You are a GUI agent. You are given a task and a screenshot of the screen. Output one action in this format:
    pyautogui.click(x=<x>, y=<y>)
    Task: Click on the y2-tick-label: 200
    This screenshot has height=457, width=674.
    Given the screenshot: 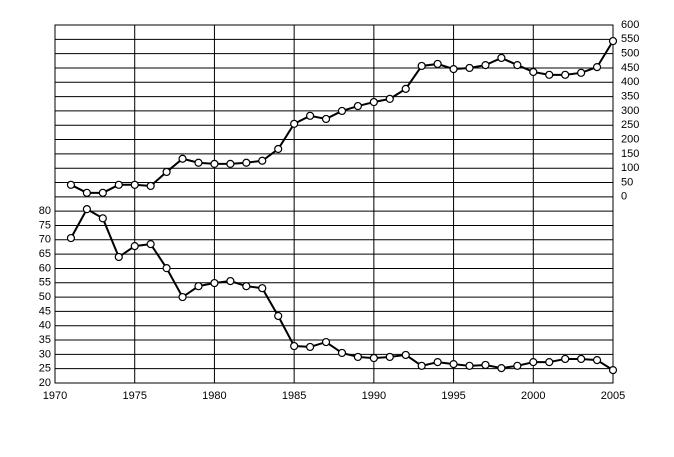 What is the action you would take?
    pyautogui.click(x=630, y=139)
    